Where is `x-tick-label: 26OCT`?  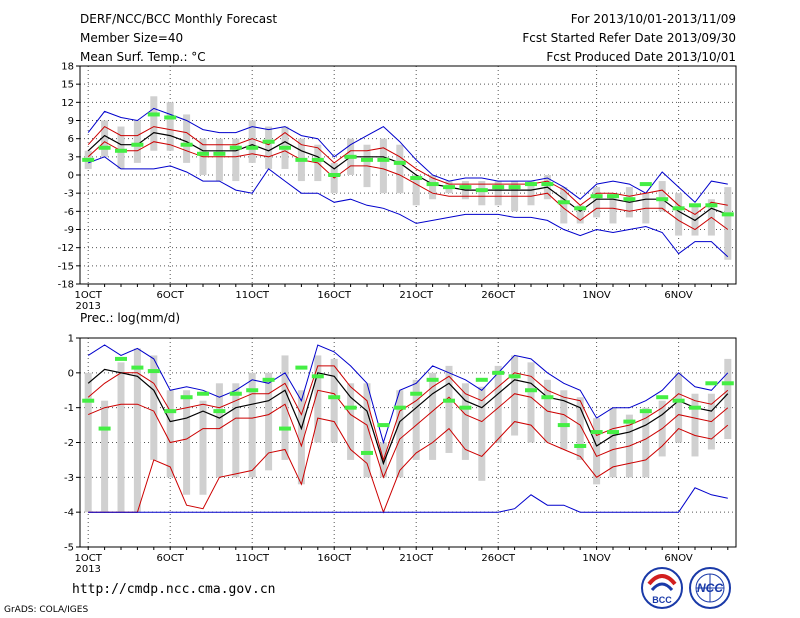 x-tick-label: 26OCT is located at coordinates (498, 558).